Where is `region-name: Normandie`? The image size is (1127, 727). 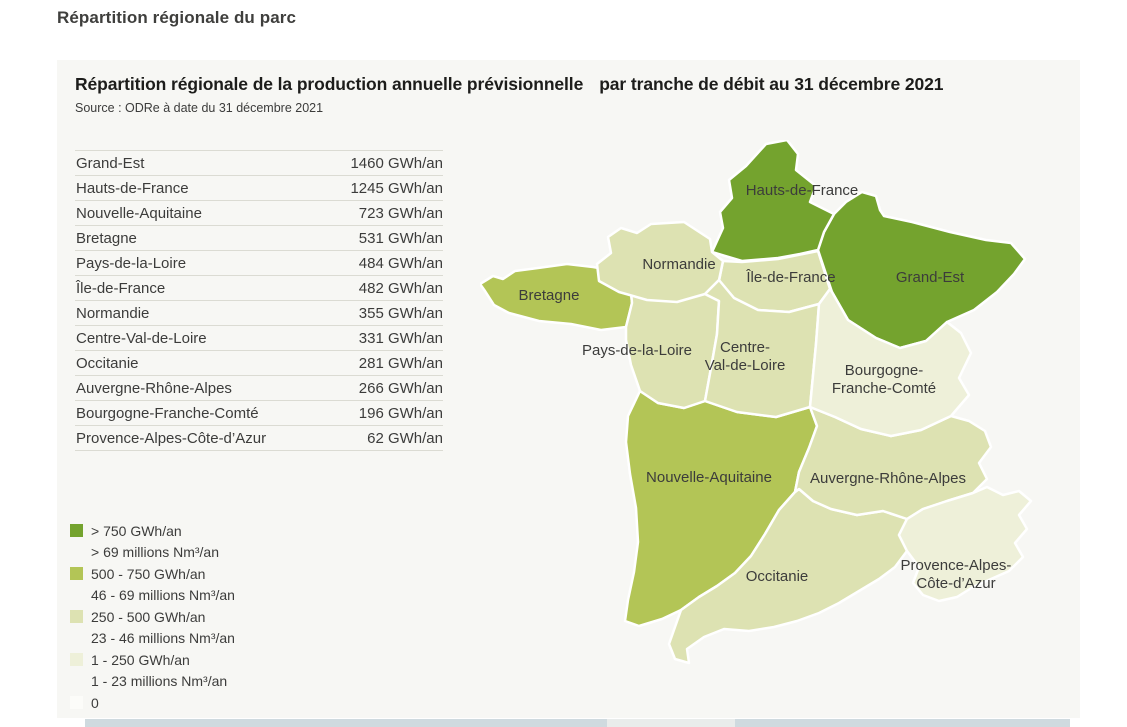
region-name: Normandie is located at coordinates (113, 313).